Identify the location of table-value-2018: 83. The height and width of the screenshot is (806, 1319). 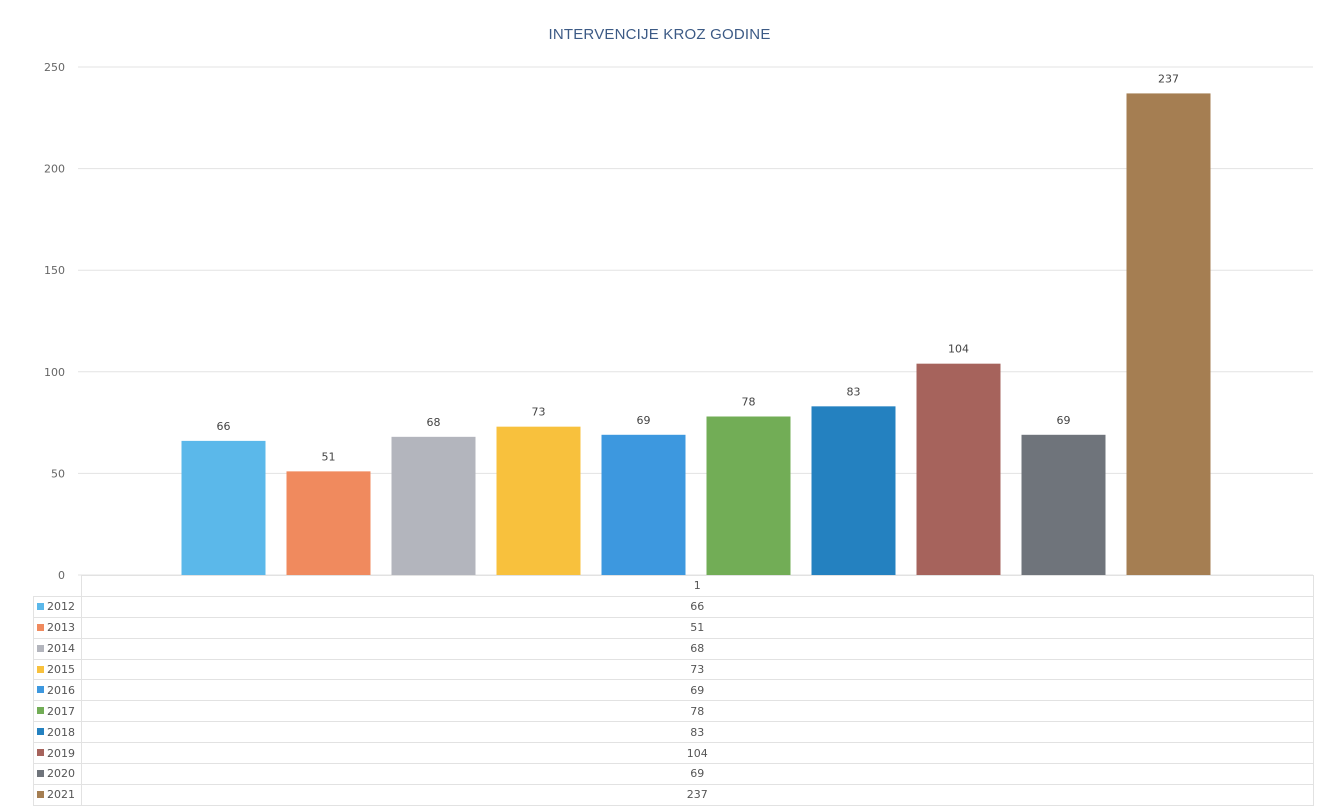
(697, 732).